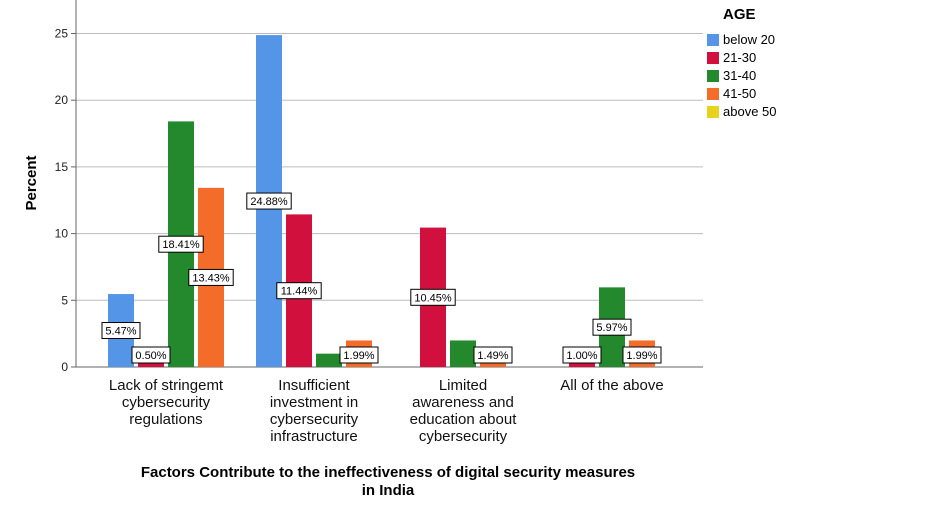 The height and width of the screenshot is (516, 940). I want to click on data-label: 18.41%, so click(181, 244).